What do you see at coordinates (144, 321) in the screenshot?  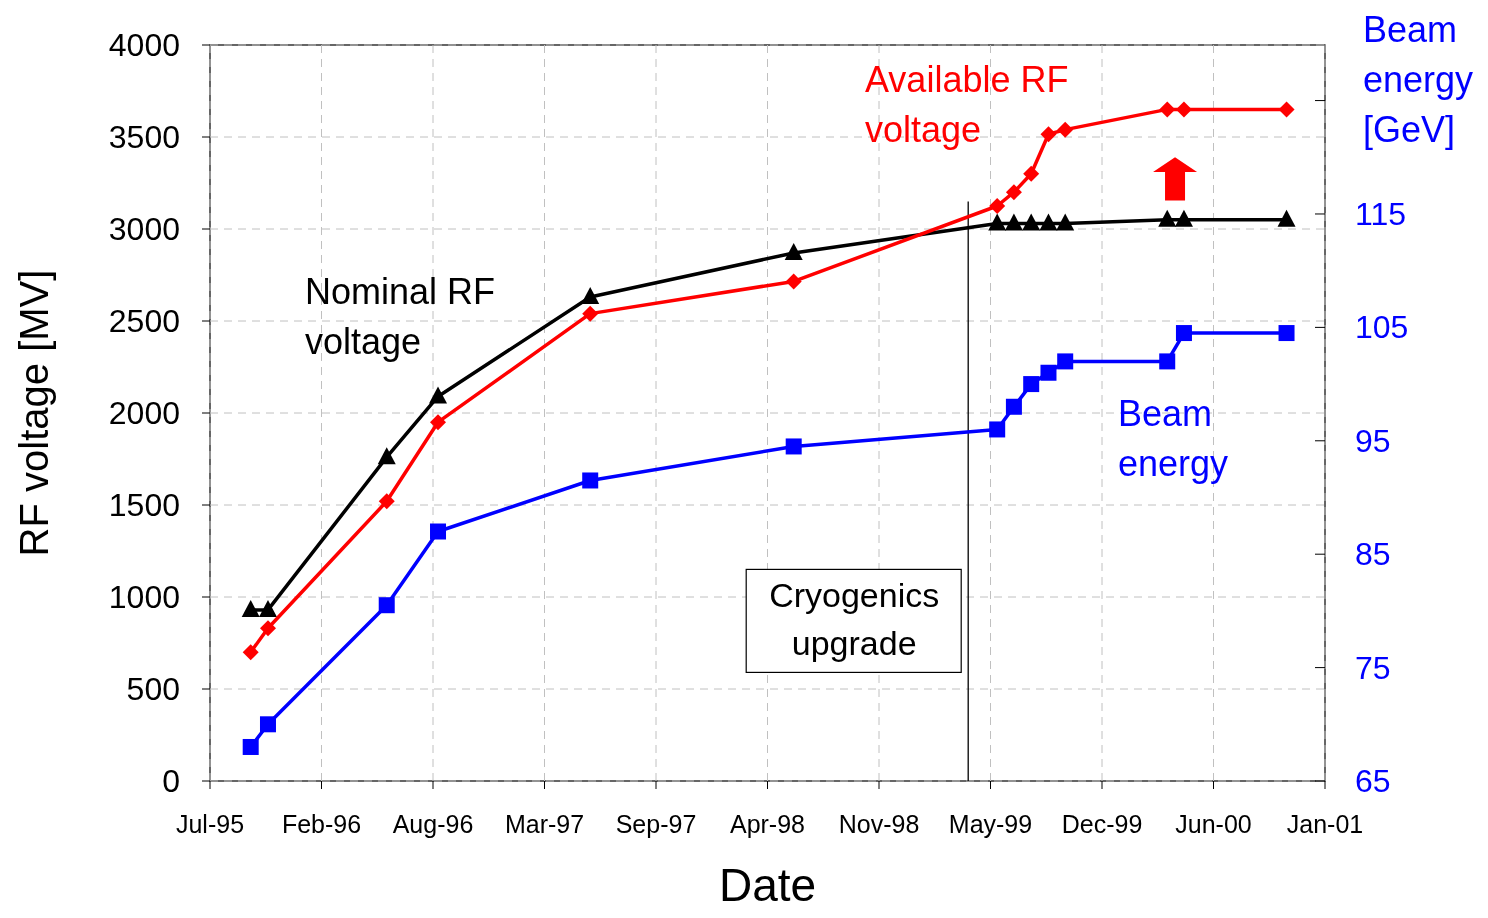 I see `y-tick-label: 2500` at bounding box center [144, 321].